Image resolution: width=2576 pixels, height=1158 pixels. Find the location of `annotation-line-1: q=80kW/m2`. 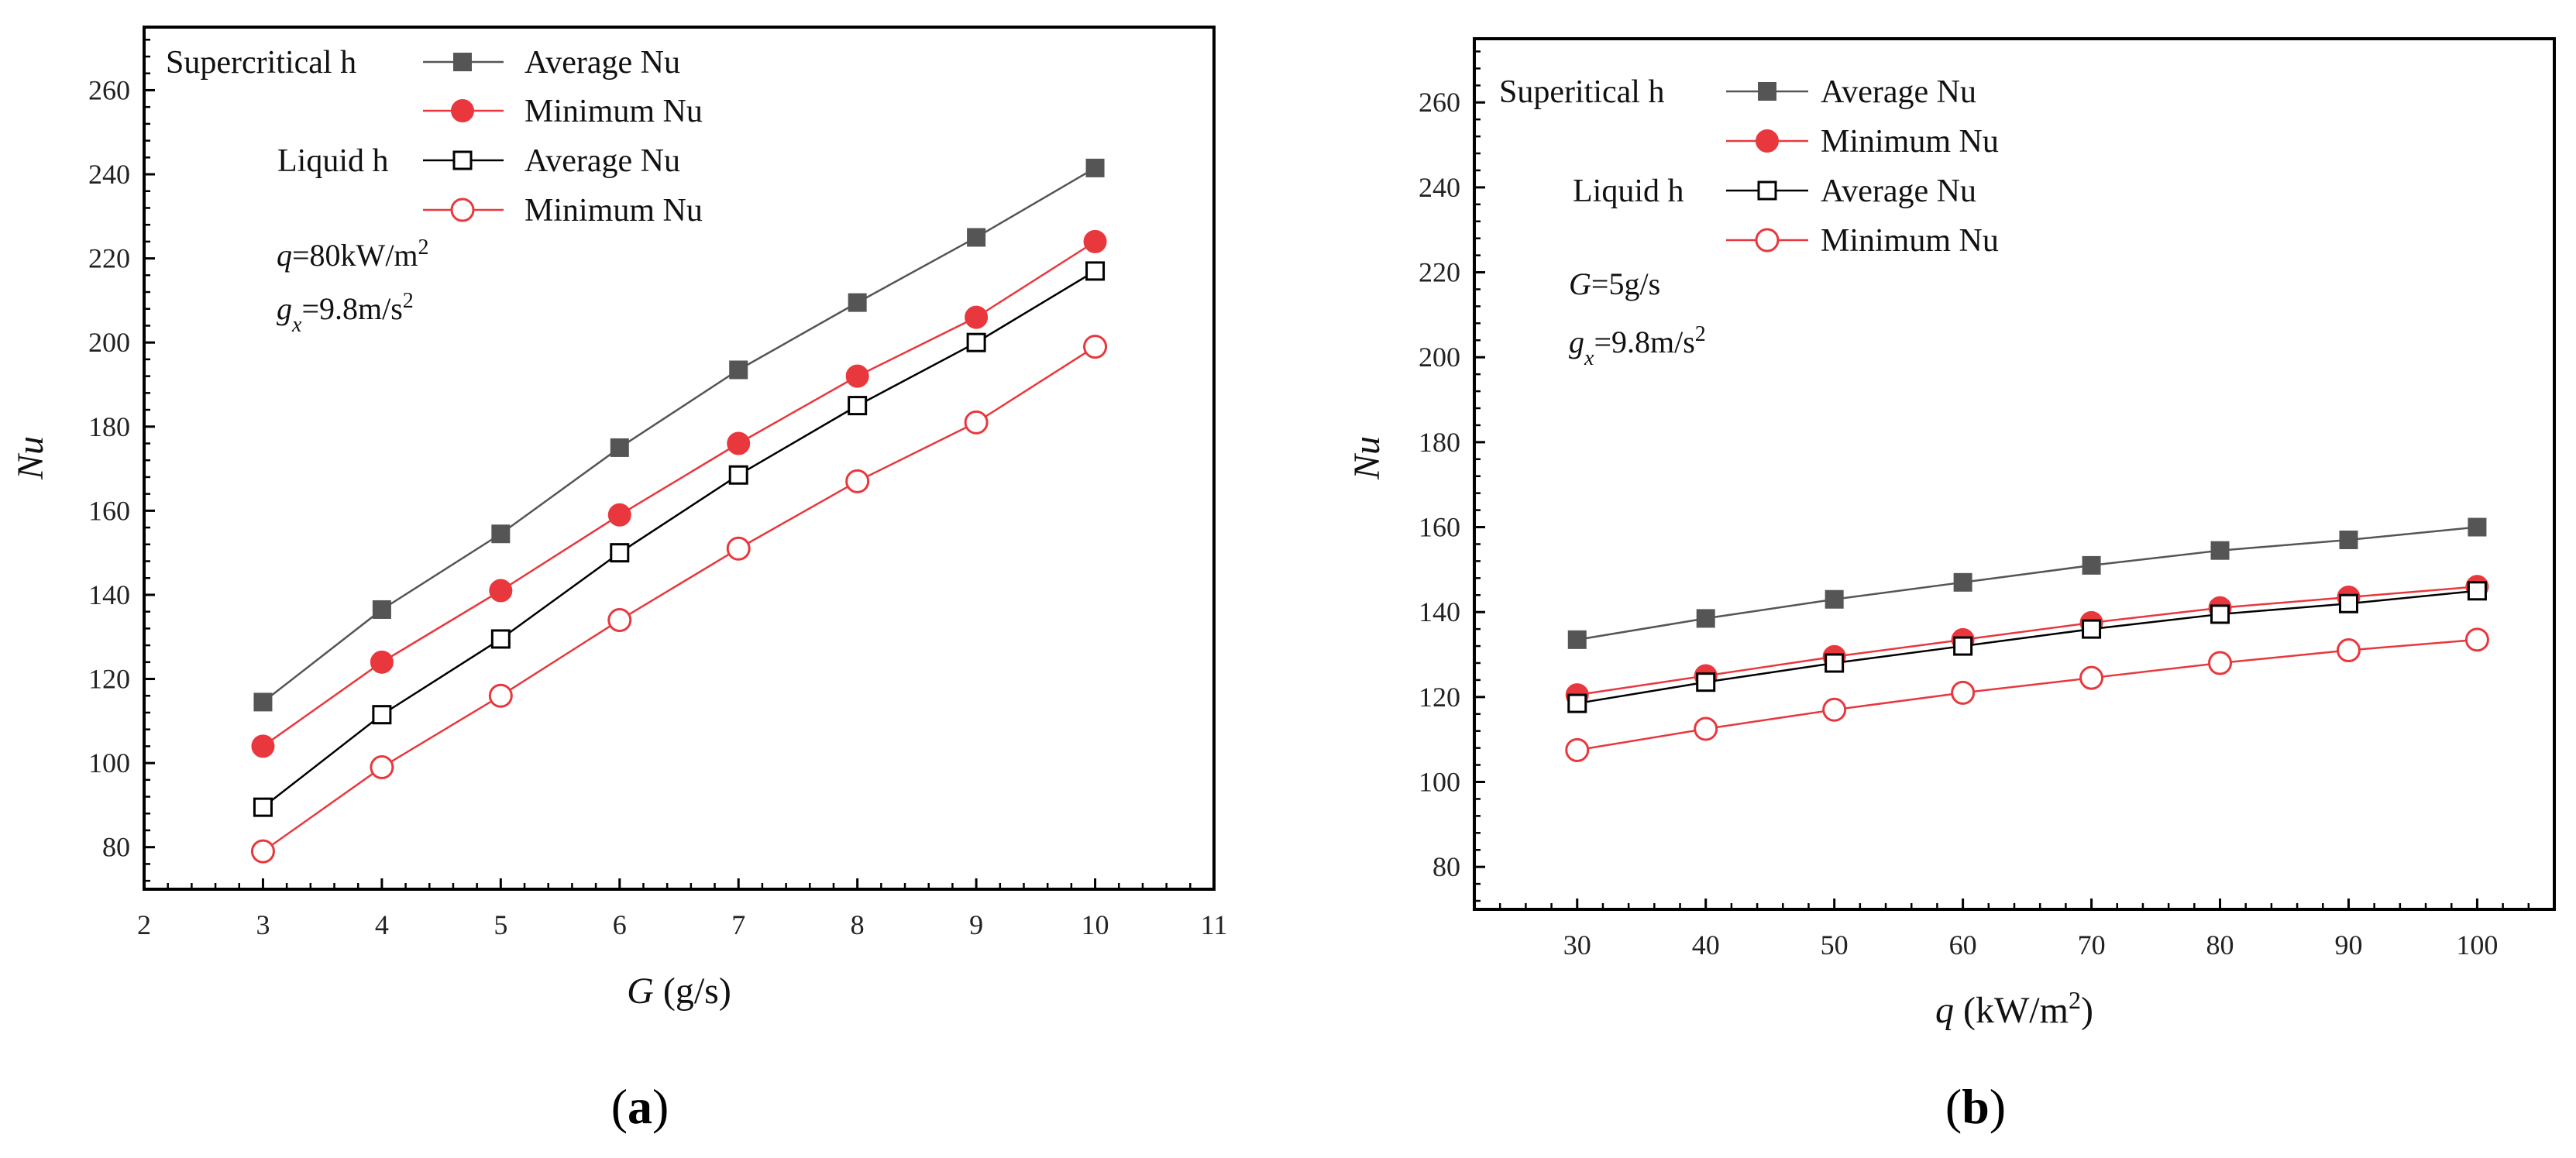

annotation-line-1: q=80kW/m2 is located at coordinates (353, 254).